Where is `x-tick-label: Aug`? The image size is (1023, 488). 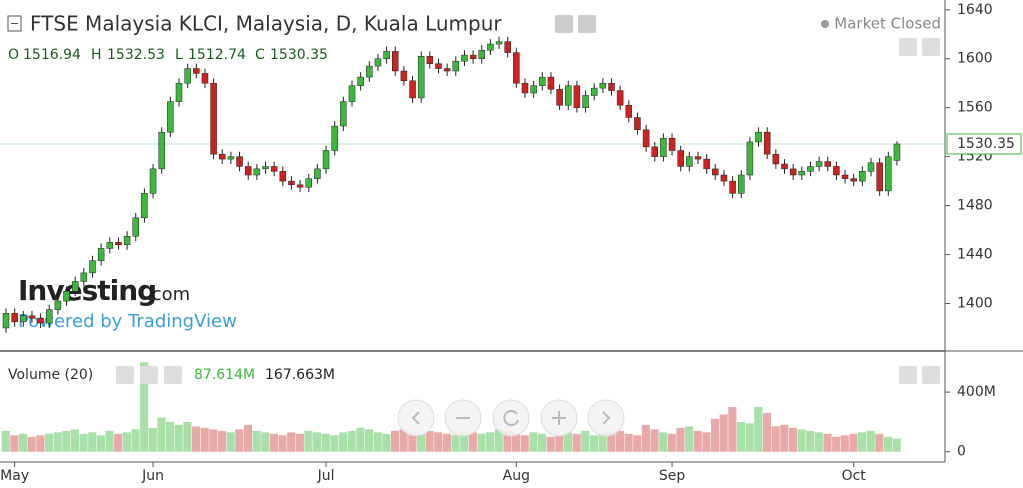
x-tick-label: Aug is located at coordinates (516, 476).